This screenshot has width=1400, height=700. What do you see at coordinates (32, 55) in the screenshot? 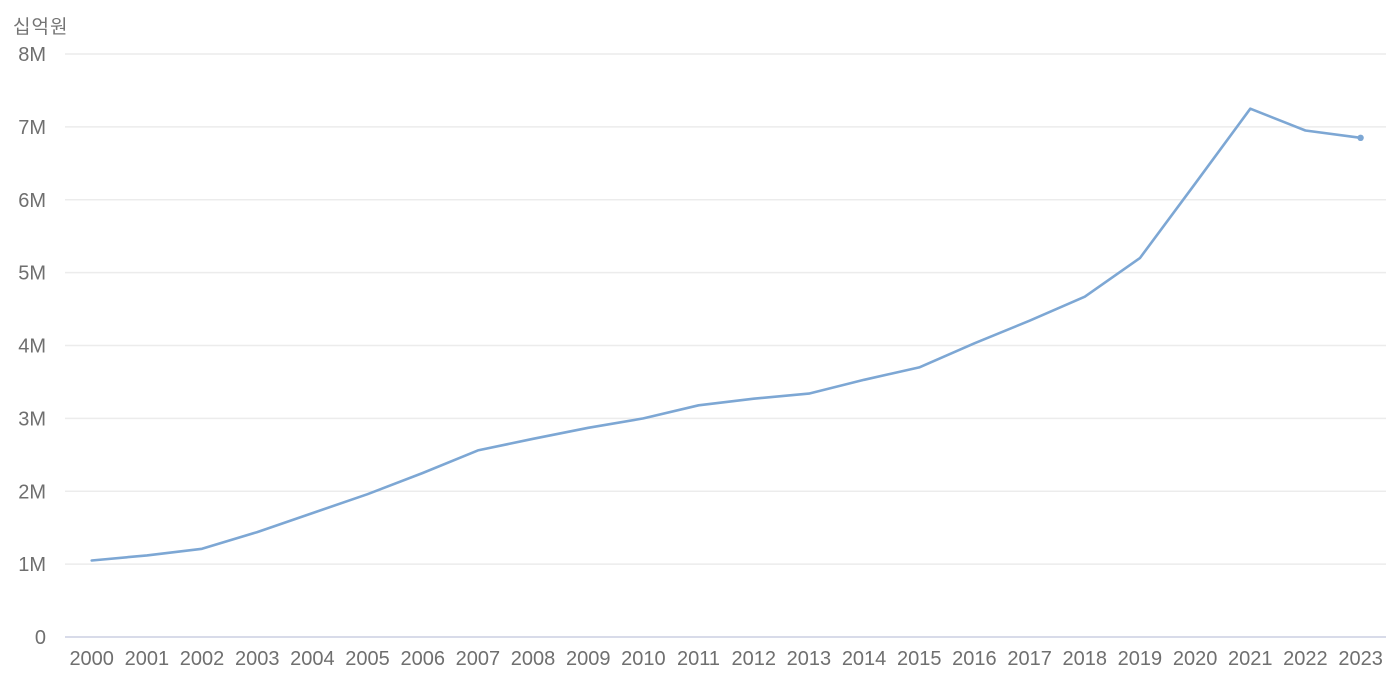
I see `y-tick-label-8M: 8M` at bounding box center [32, 55].